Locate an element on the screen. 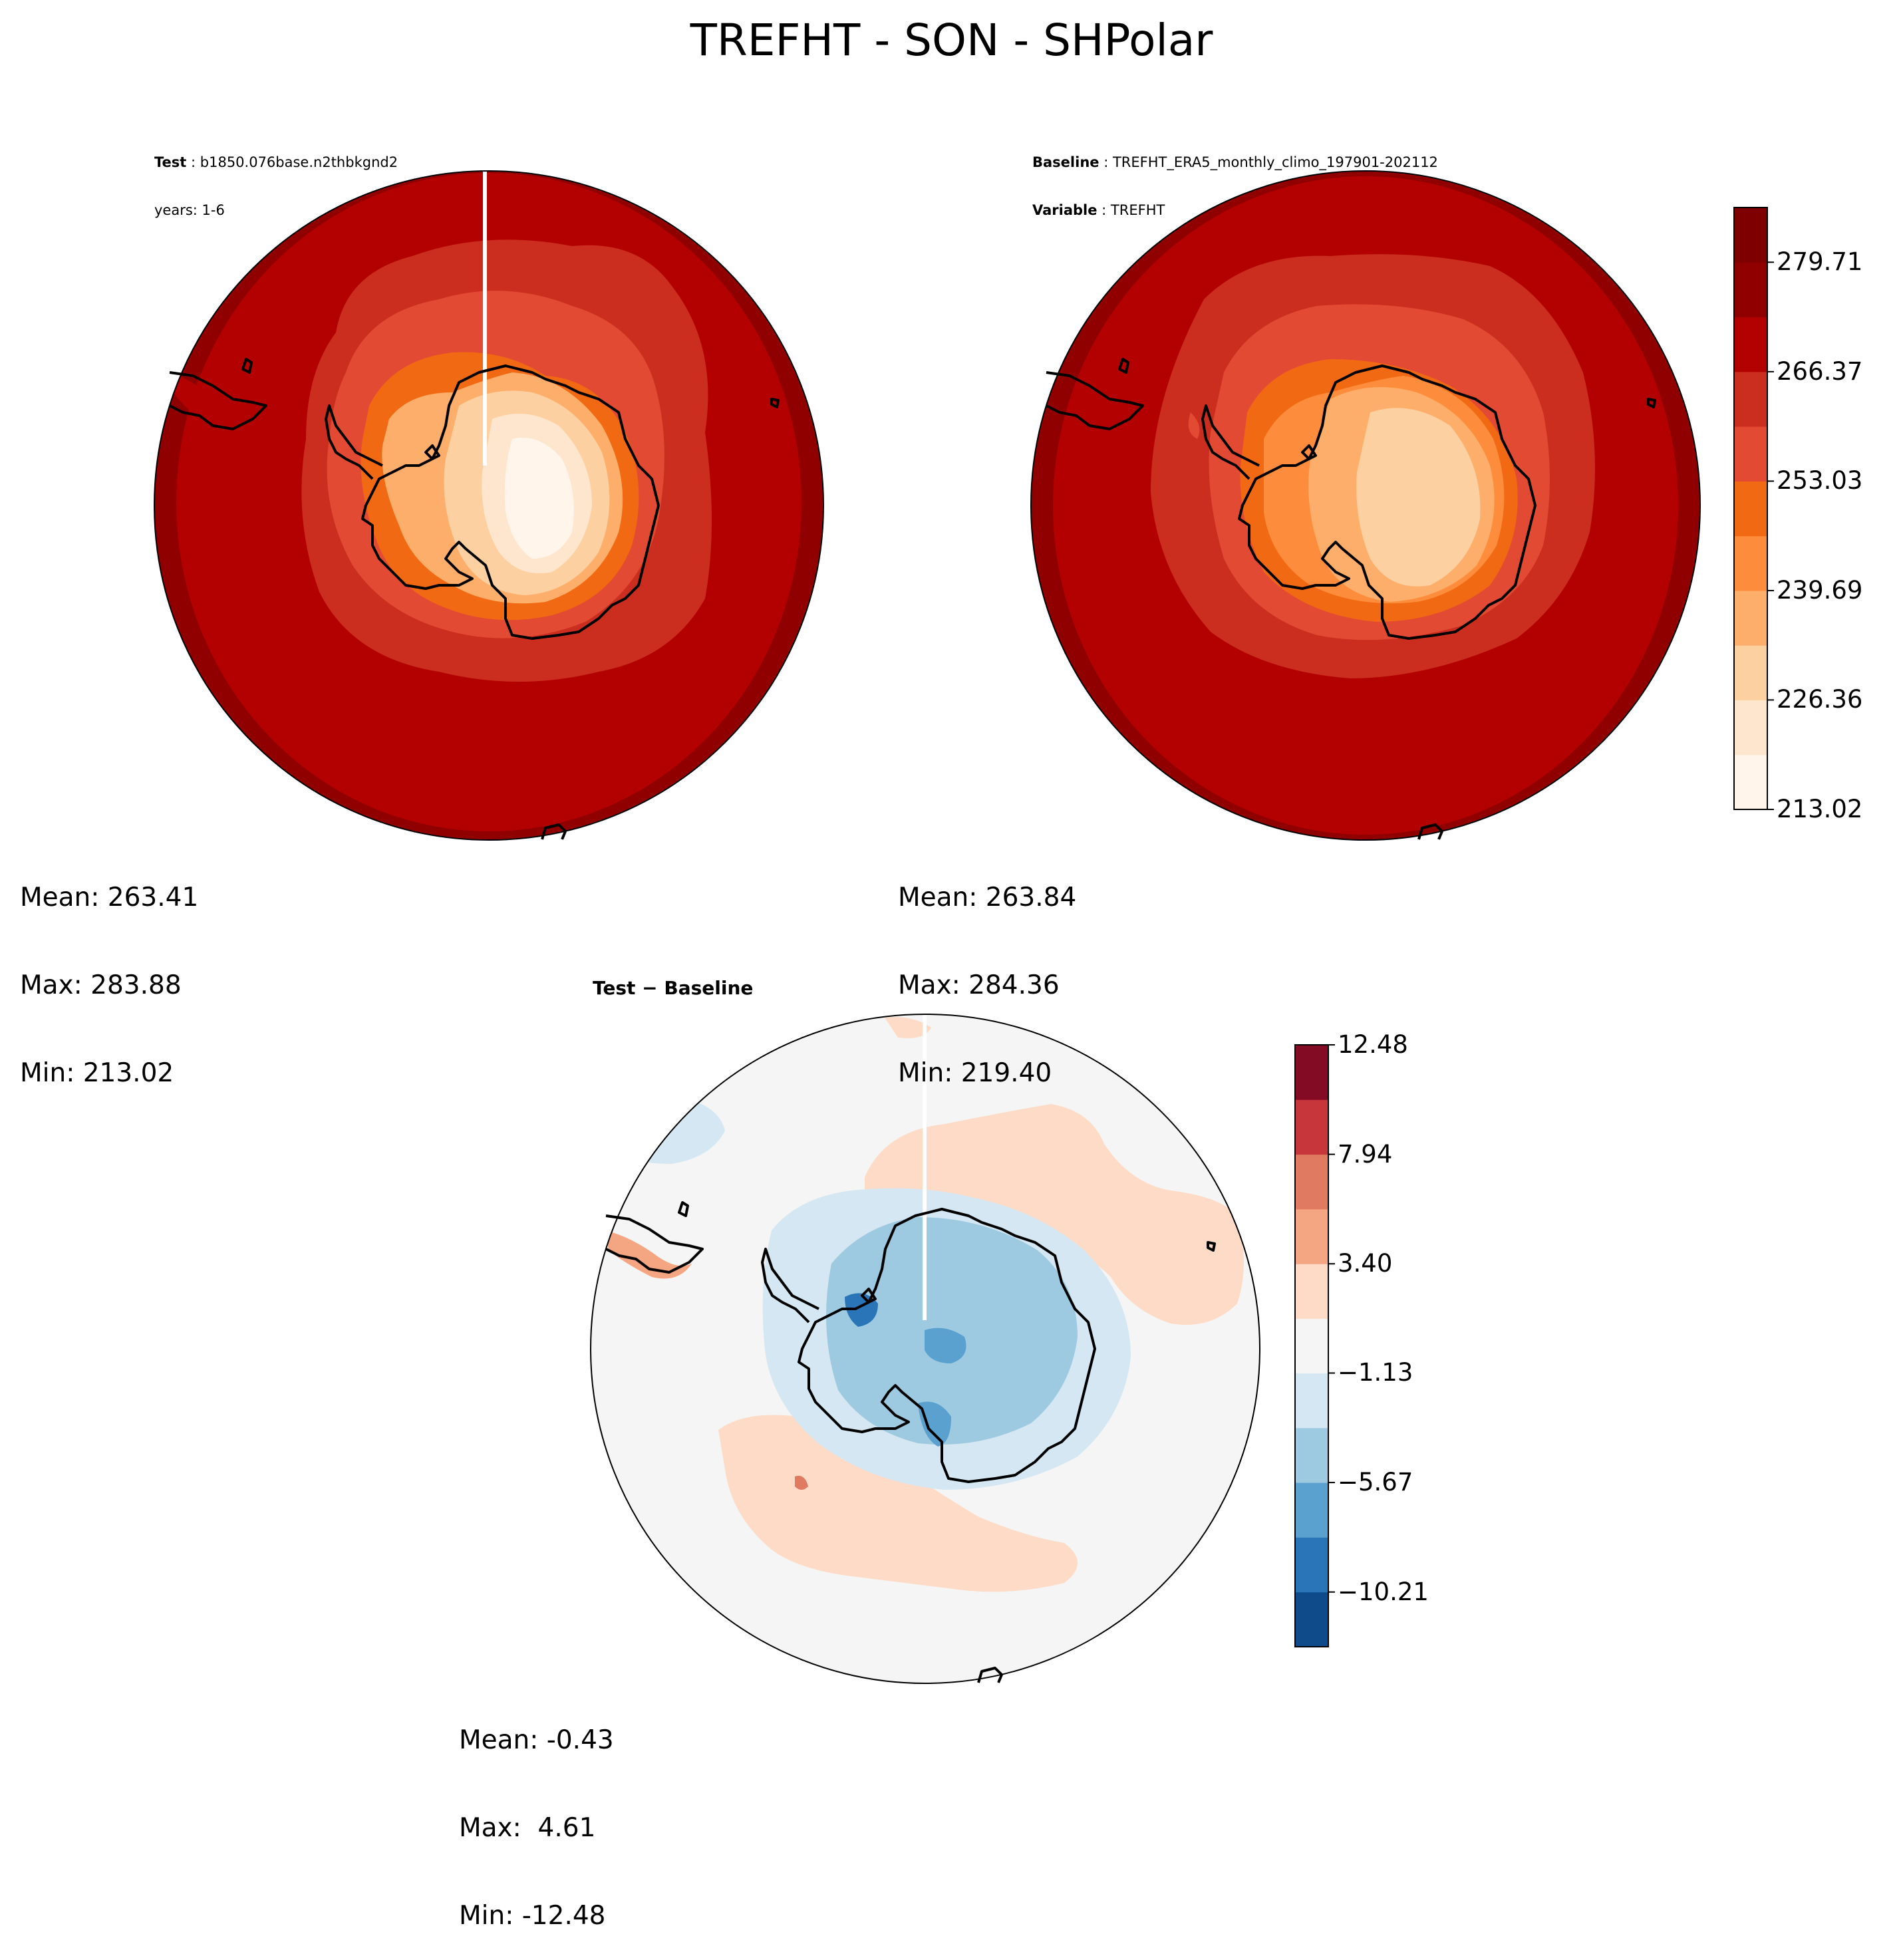  test-case-name: b1850.076base.n2thbkgnd2 is located at coordinates (299, 162).